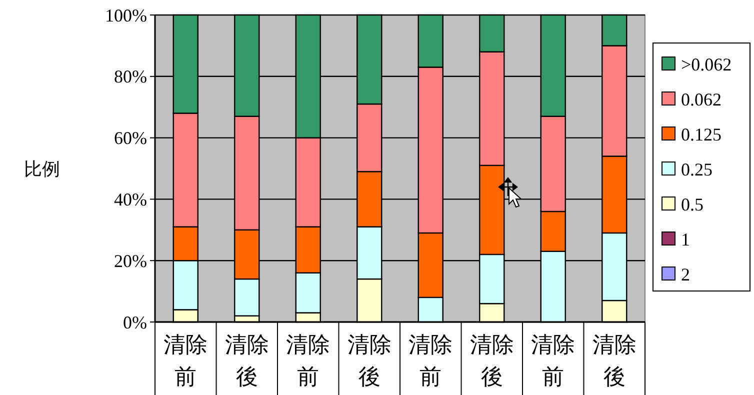 This screenshot has height=395, width=754. What do you see at coordinates (696, 169) in the screenshot?
I see `legend-label: 0.25` at bounding box center [696, 169].